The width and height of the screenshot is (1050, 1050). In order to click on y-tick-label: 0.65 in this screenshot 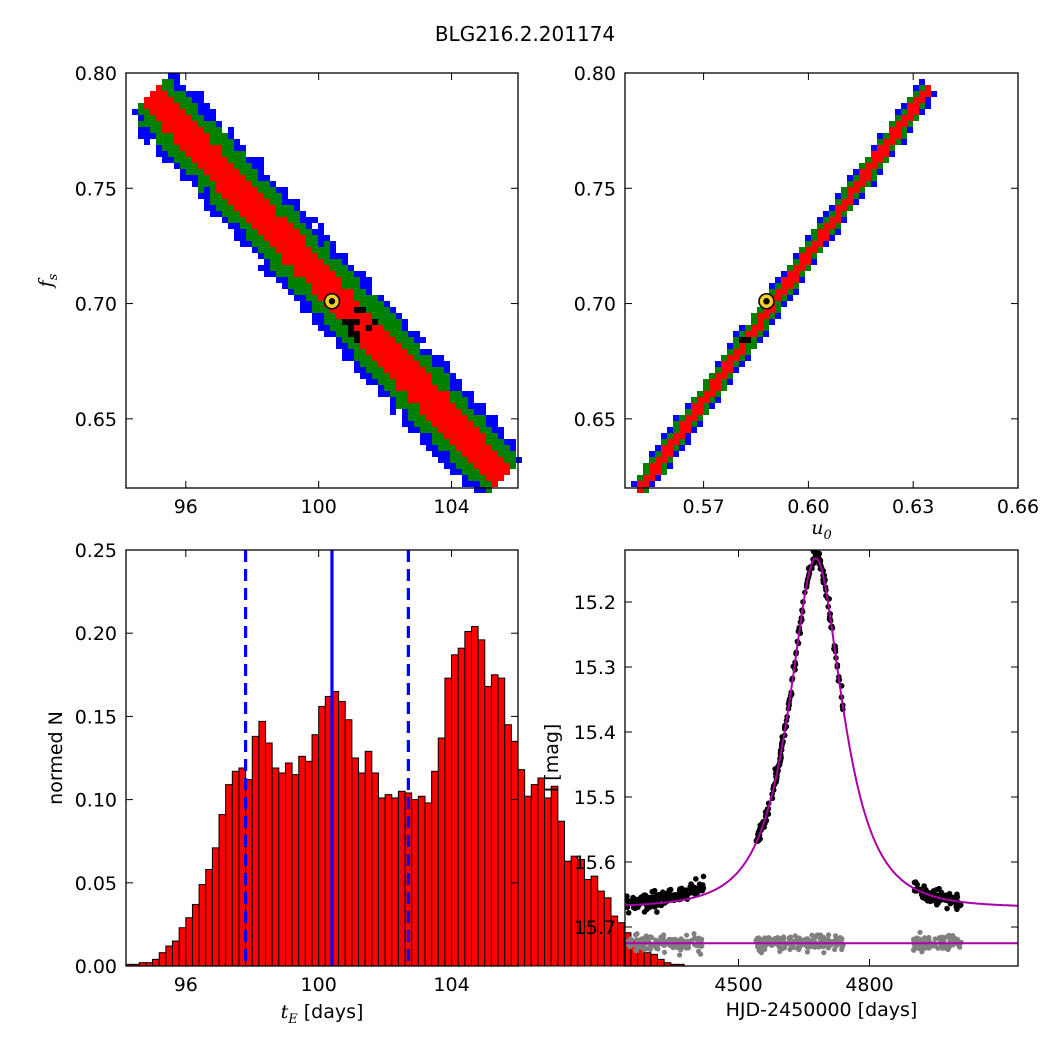, I will do `click(96, 420)`.